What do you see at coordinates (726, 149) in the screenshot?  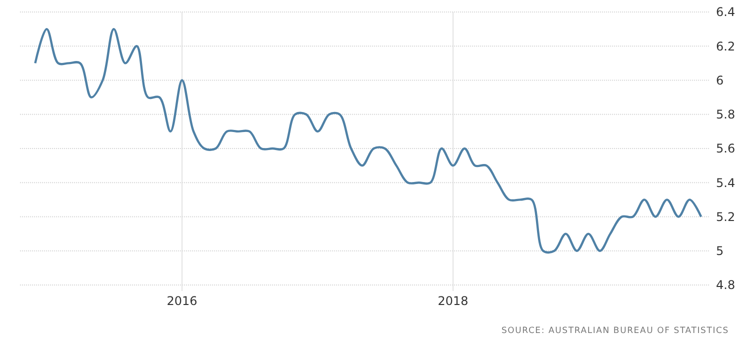 I see `y-tick-label: 5.6` at bounding box center [726, 149].